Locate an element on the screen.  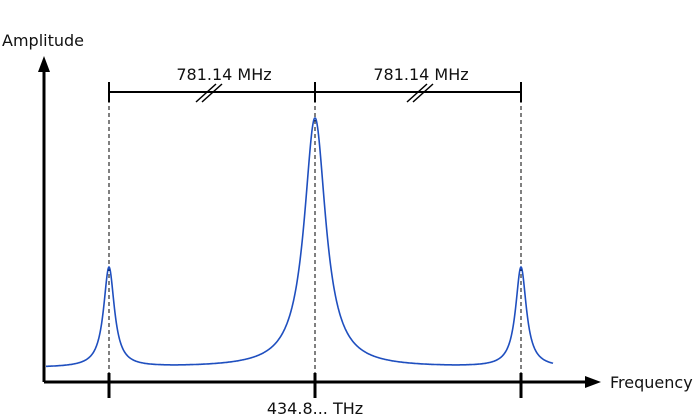
spacing-label-left: 781.14 MHz is located at coordinates (223, 74).